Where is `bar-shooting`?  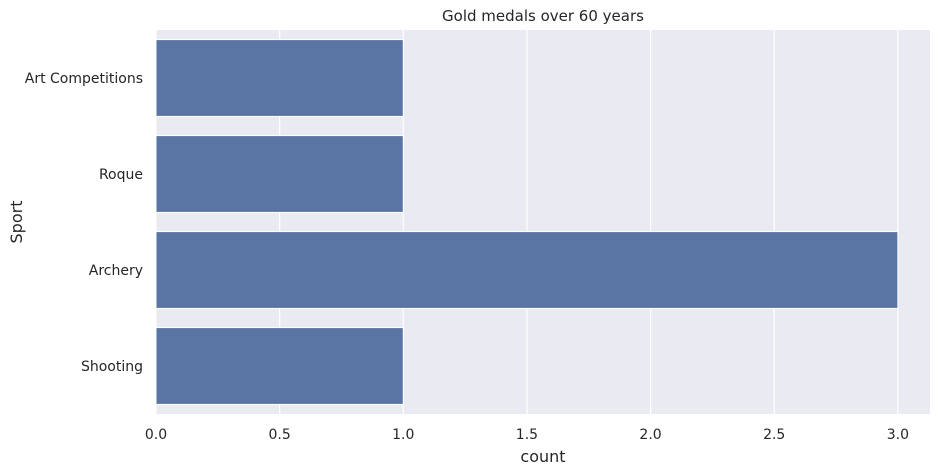 bar-shooting is located at coordinates (279, 366).